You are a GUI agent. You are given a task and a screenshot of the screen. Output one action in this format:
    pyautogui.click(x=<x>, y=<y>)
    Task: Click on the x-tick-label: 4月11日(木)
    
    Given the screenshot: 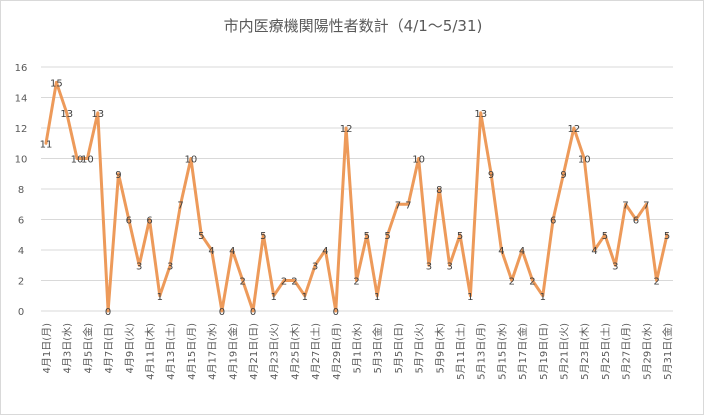 What is the action you would take?
    pyautogui.click(x=151, y=351)
    